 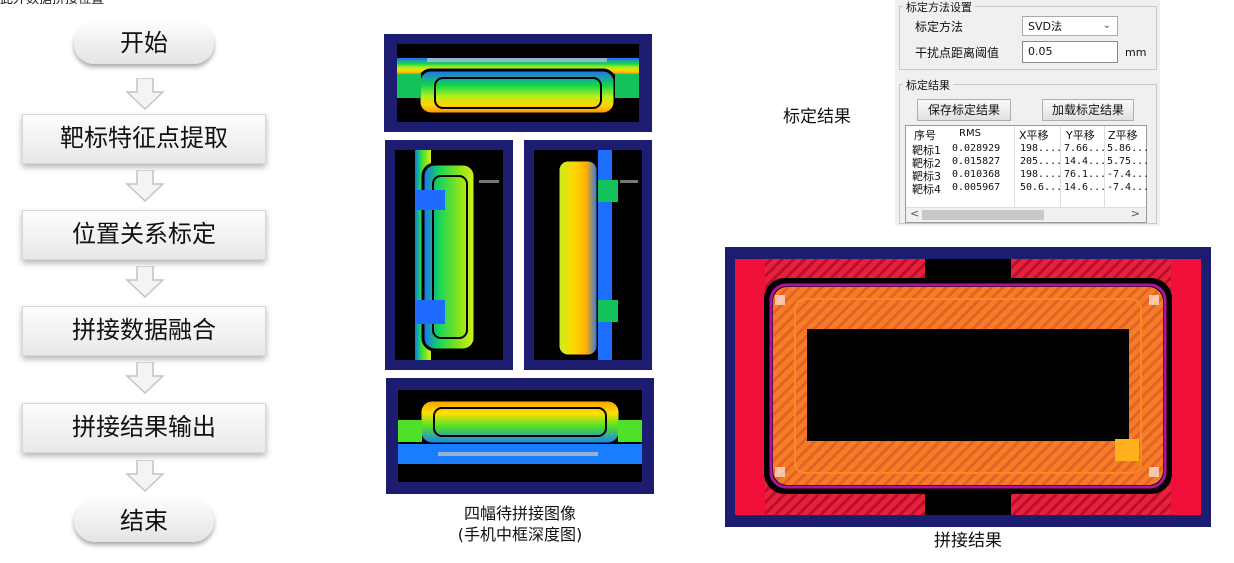 I want to click on col-header-y: Y平移, so click(x=1080, y=135).